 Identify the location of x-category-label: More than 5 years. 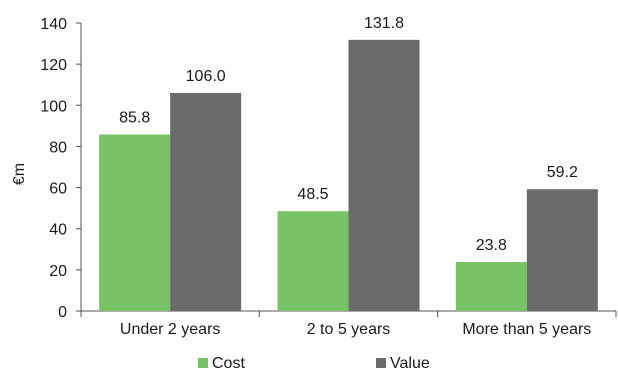
(526, 329).